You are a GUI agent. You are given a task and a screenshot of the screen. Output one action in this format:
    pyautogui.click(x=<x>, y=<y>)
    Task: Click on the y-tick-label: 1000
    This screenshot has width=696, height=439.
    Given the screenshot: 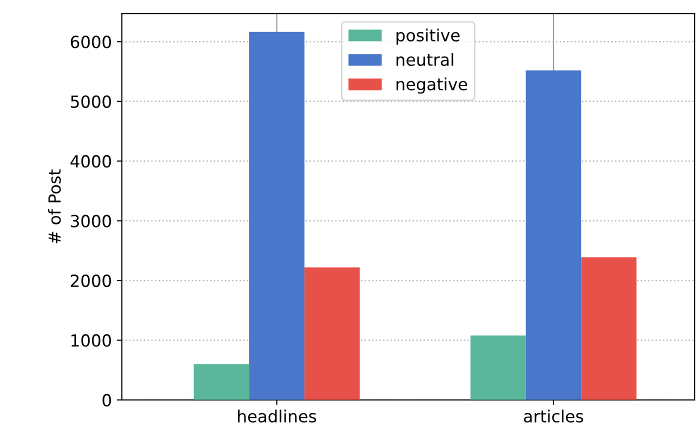 What is the action you would take?
    pyautogui.click(x=91, y=340)
    